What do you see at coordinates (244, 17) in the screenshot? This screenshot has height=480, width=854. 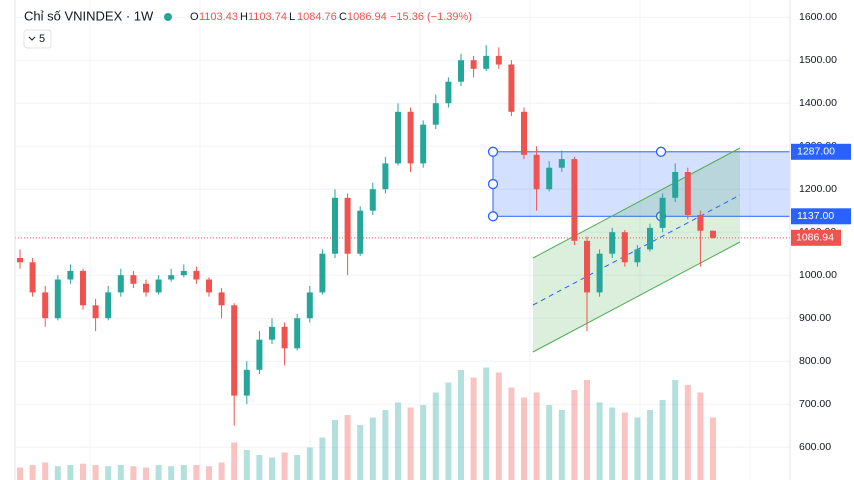 I see `h-label: H` at bounding box center [244, 17].